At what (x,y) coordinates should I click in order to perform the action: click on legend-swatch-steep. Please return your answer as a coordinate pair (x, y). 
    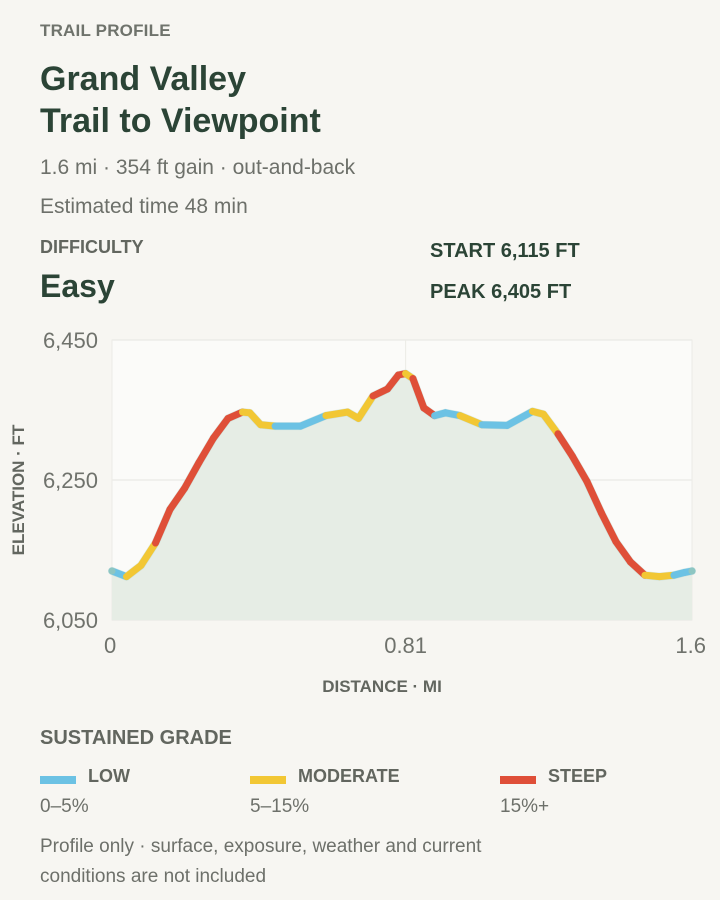
    Looking at the image, I should click on (518, 780).